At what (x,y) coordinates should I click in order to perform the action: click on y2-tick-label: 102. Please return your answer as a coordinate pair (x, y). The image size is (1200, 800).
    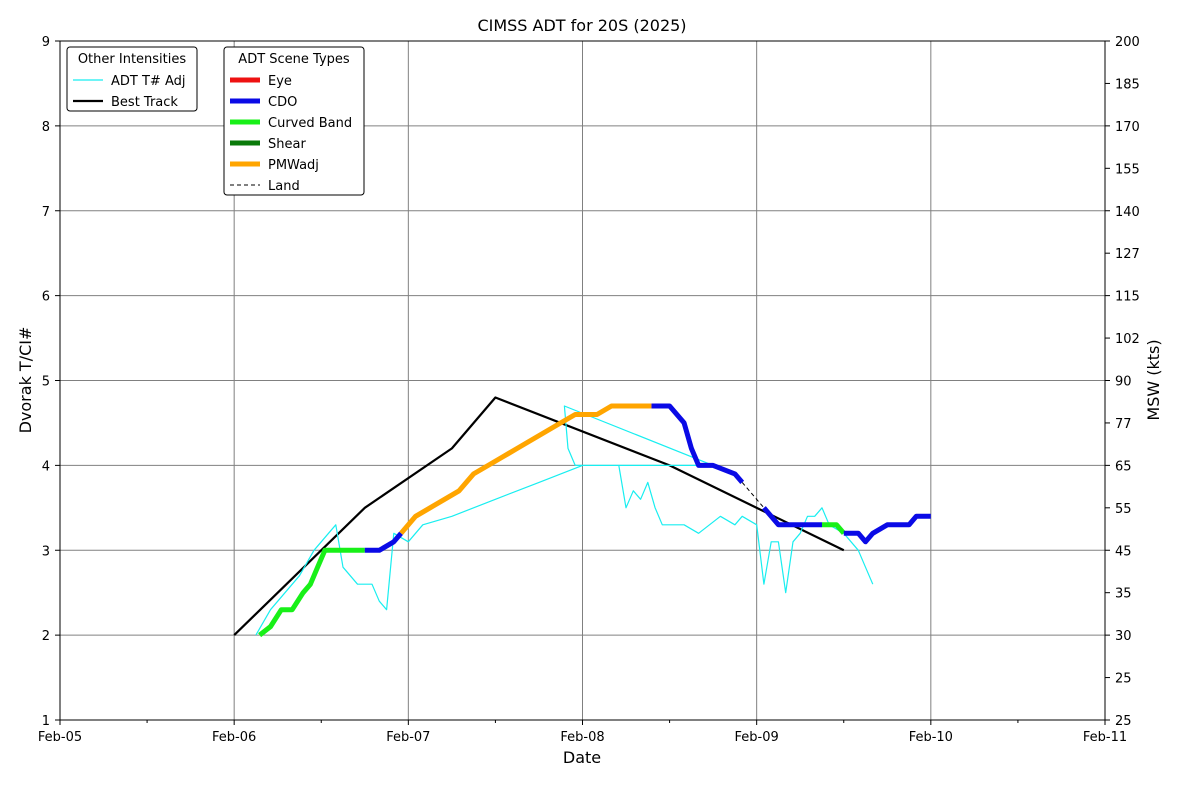
    Looking at the image, I should click on (1127, 339).